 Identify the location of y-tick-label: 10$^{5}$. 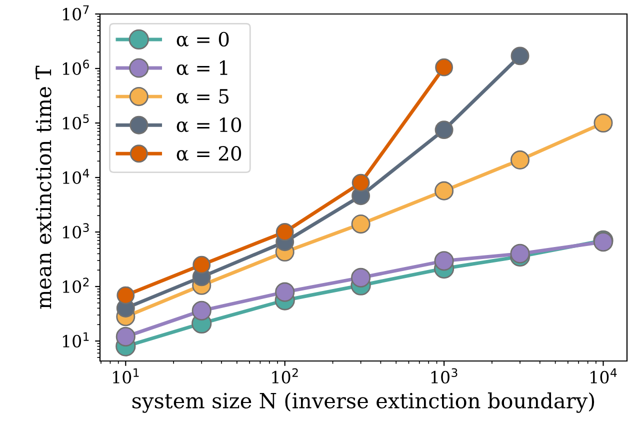
(75, 122).